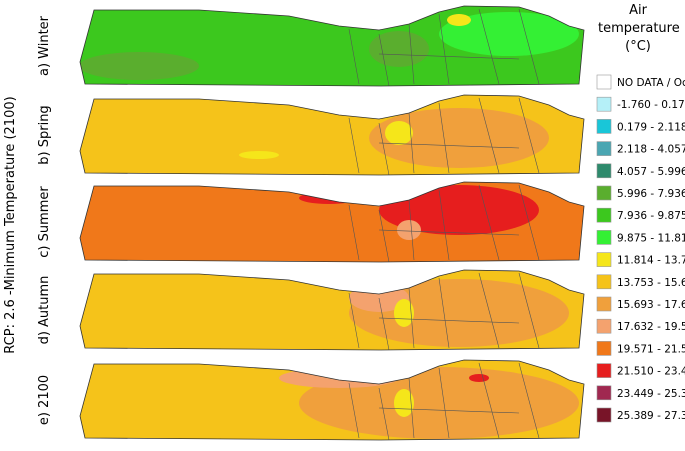 The height and width of the screenshot is (451, 685). I want to click on figure-title: RCP: 2.6 -Minimum Temperature (2100), so click(10, 224).